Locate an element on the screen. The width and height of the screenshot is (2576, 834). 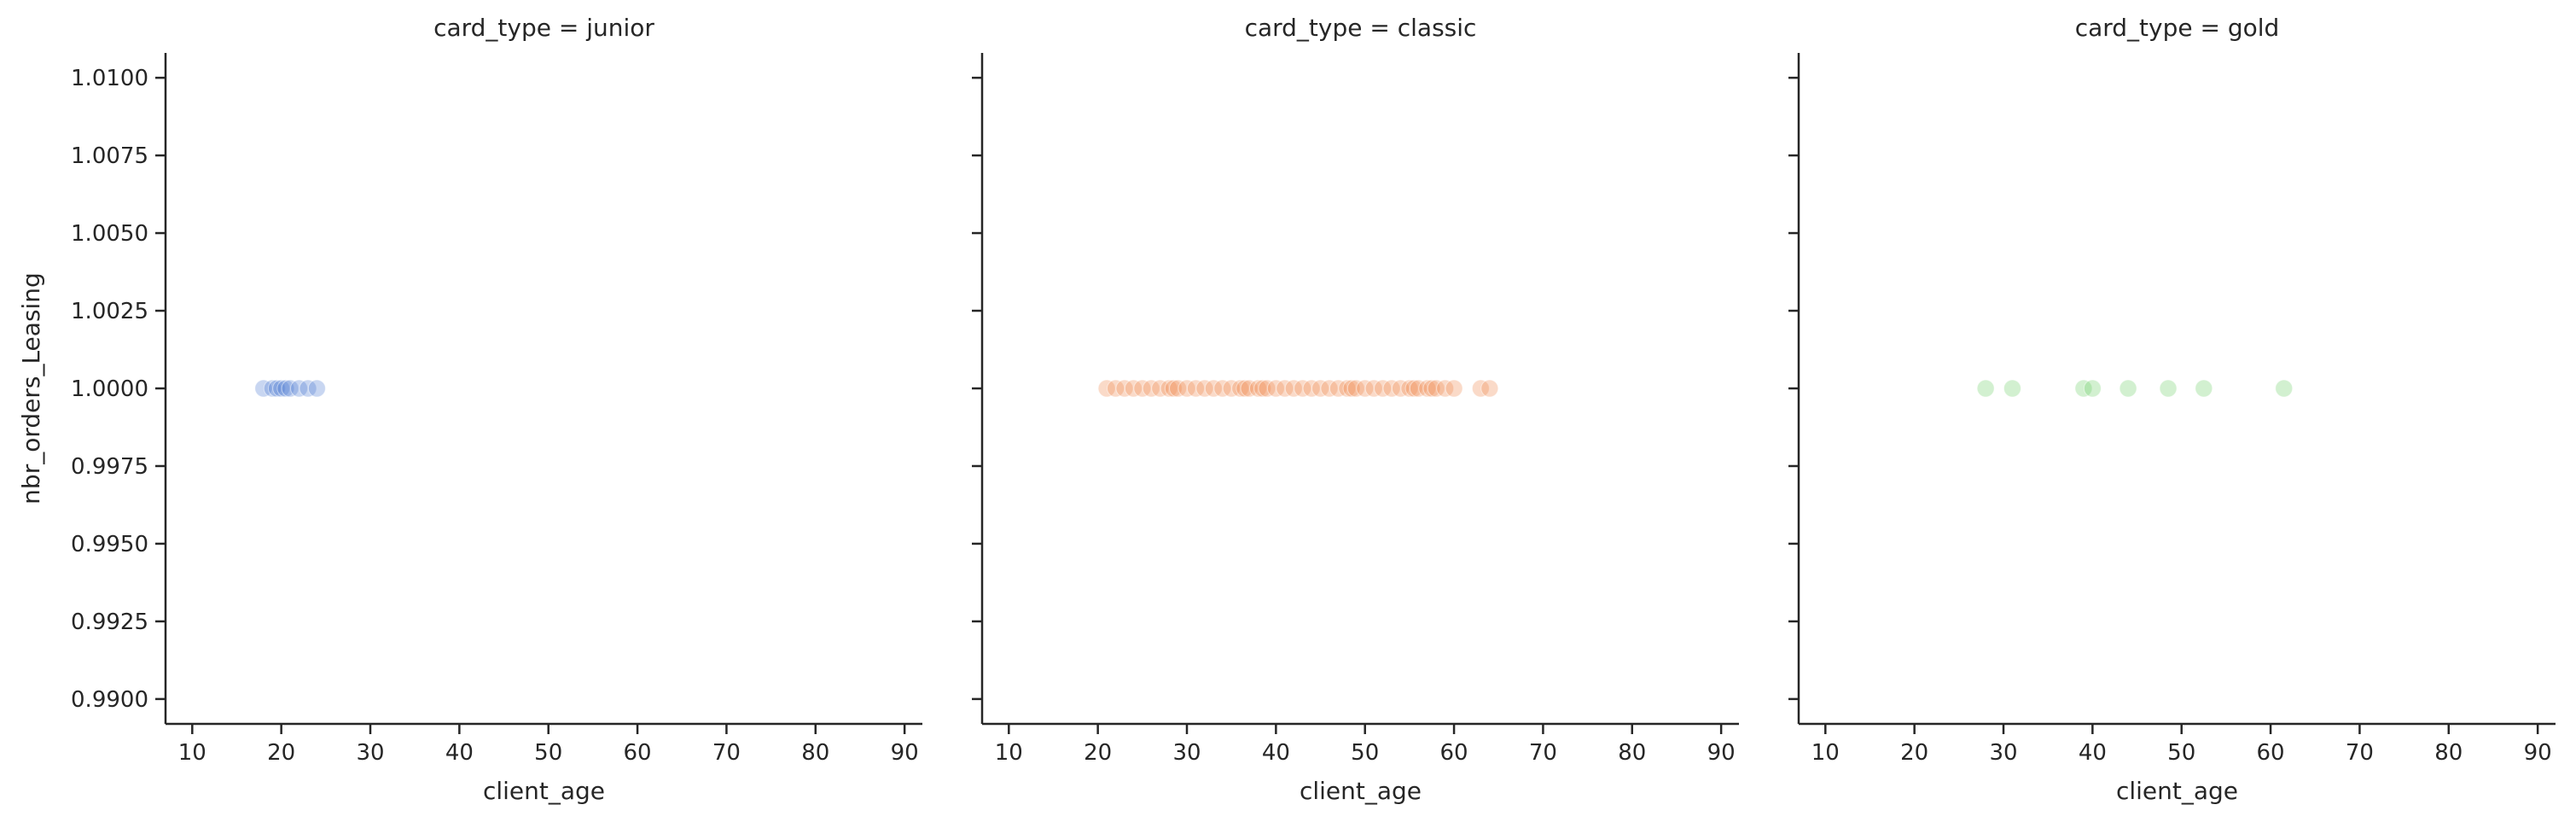
y-tick-label: 1.0100 is located at coordinates (110, 78).